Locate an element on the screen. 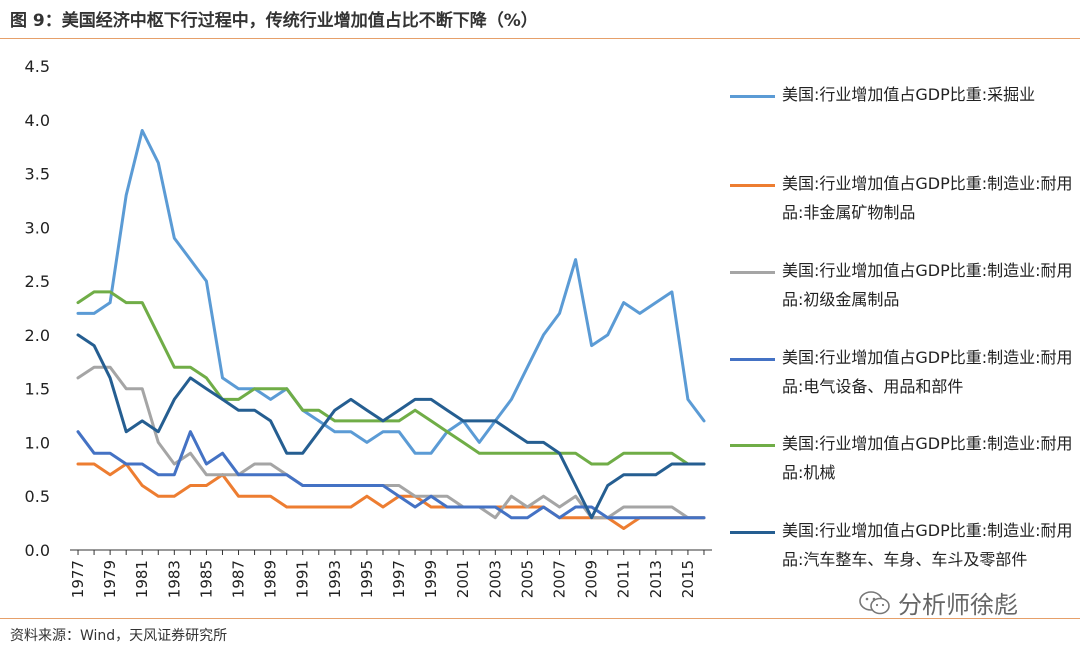 The height and width of the screenshot is (653, 1080). title-divider is located at coordinates (540, 38).